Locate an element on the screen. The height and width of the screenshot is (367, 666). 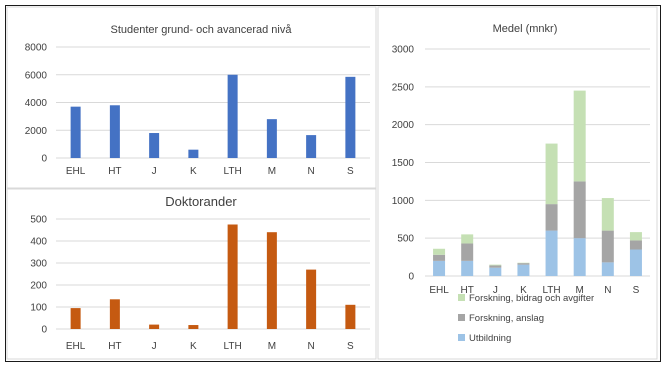
chart1-xtick-label: N is located at coordinates (311, 171).